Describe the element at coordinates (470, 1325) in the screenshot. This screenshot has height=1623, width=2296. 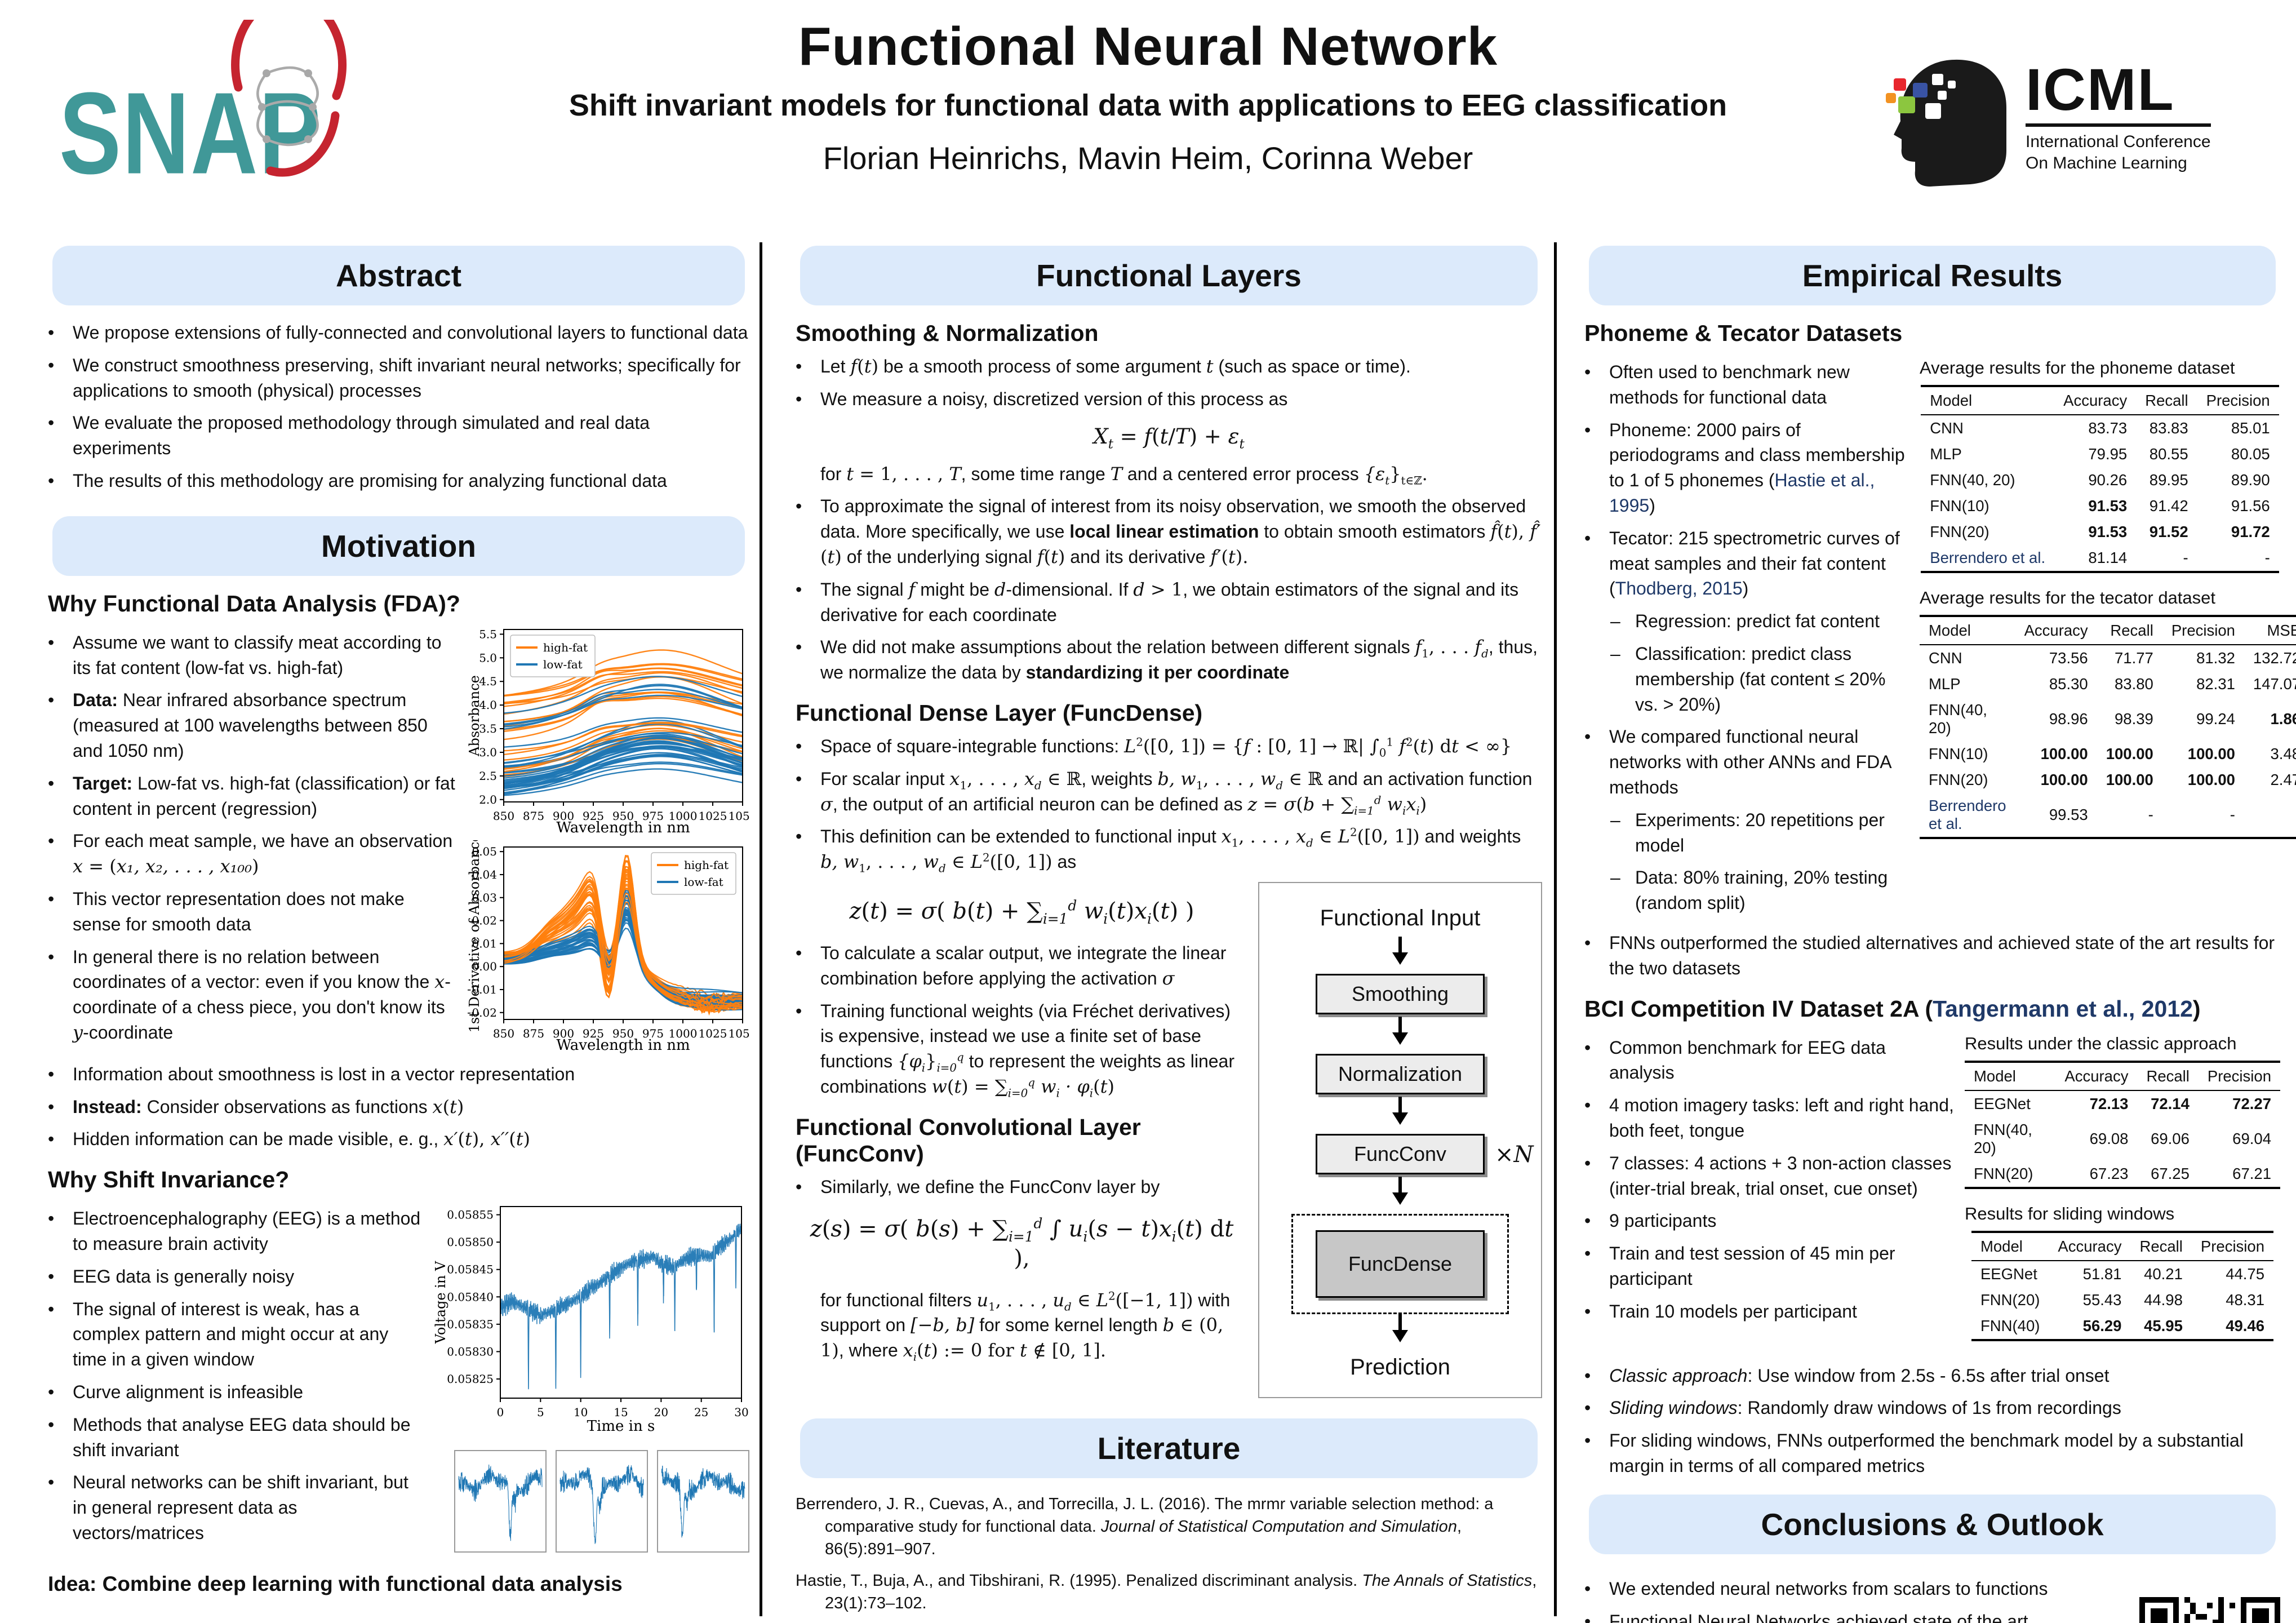
I see `svg-text: 0.05835` at that location.